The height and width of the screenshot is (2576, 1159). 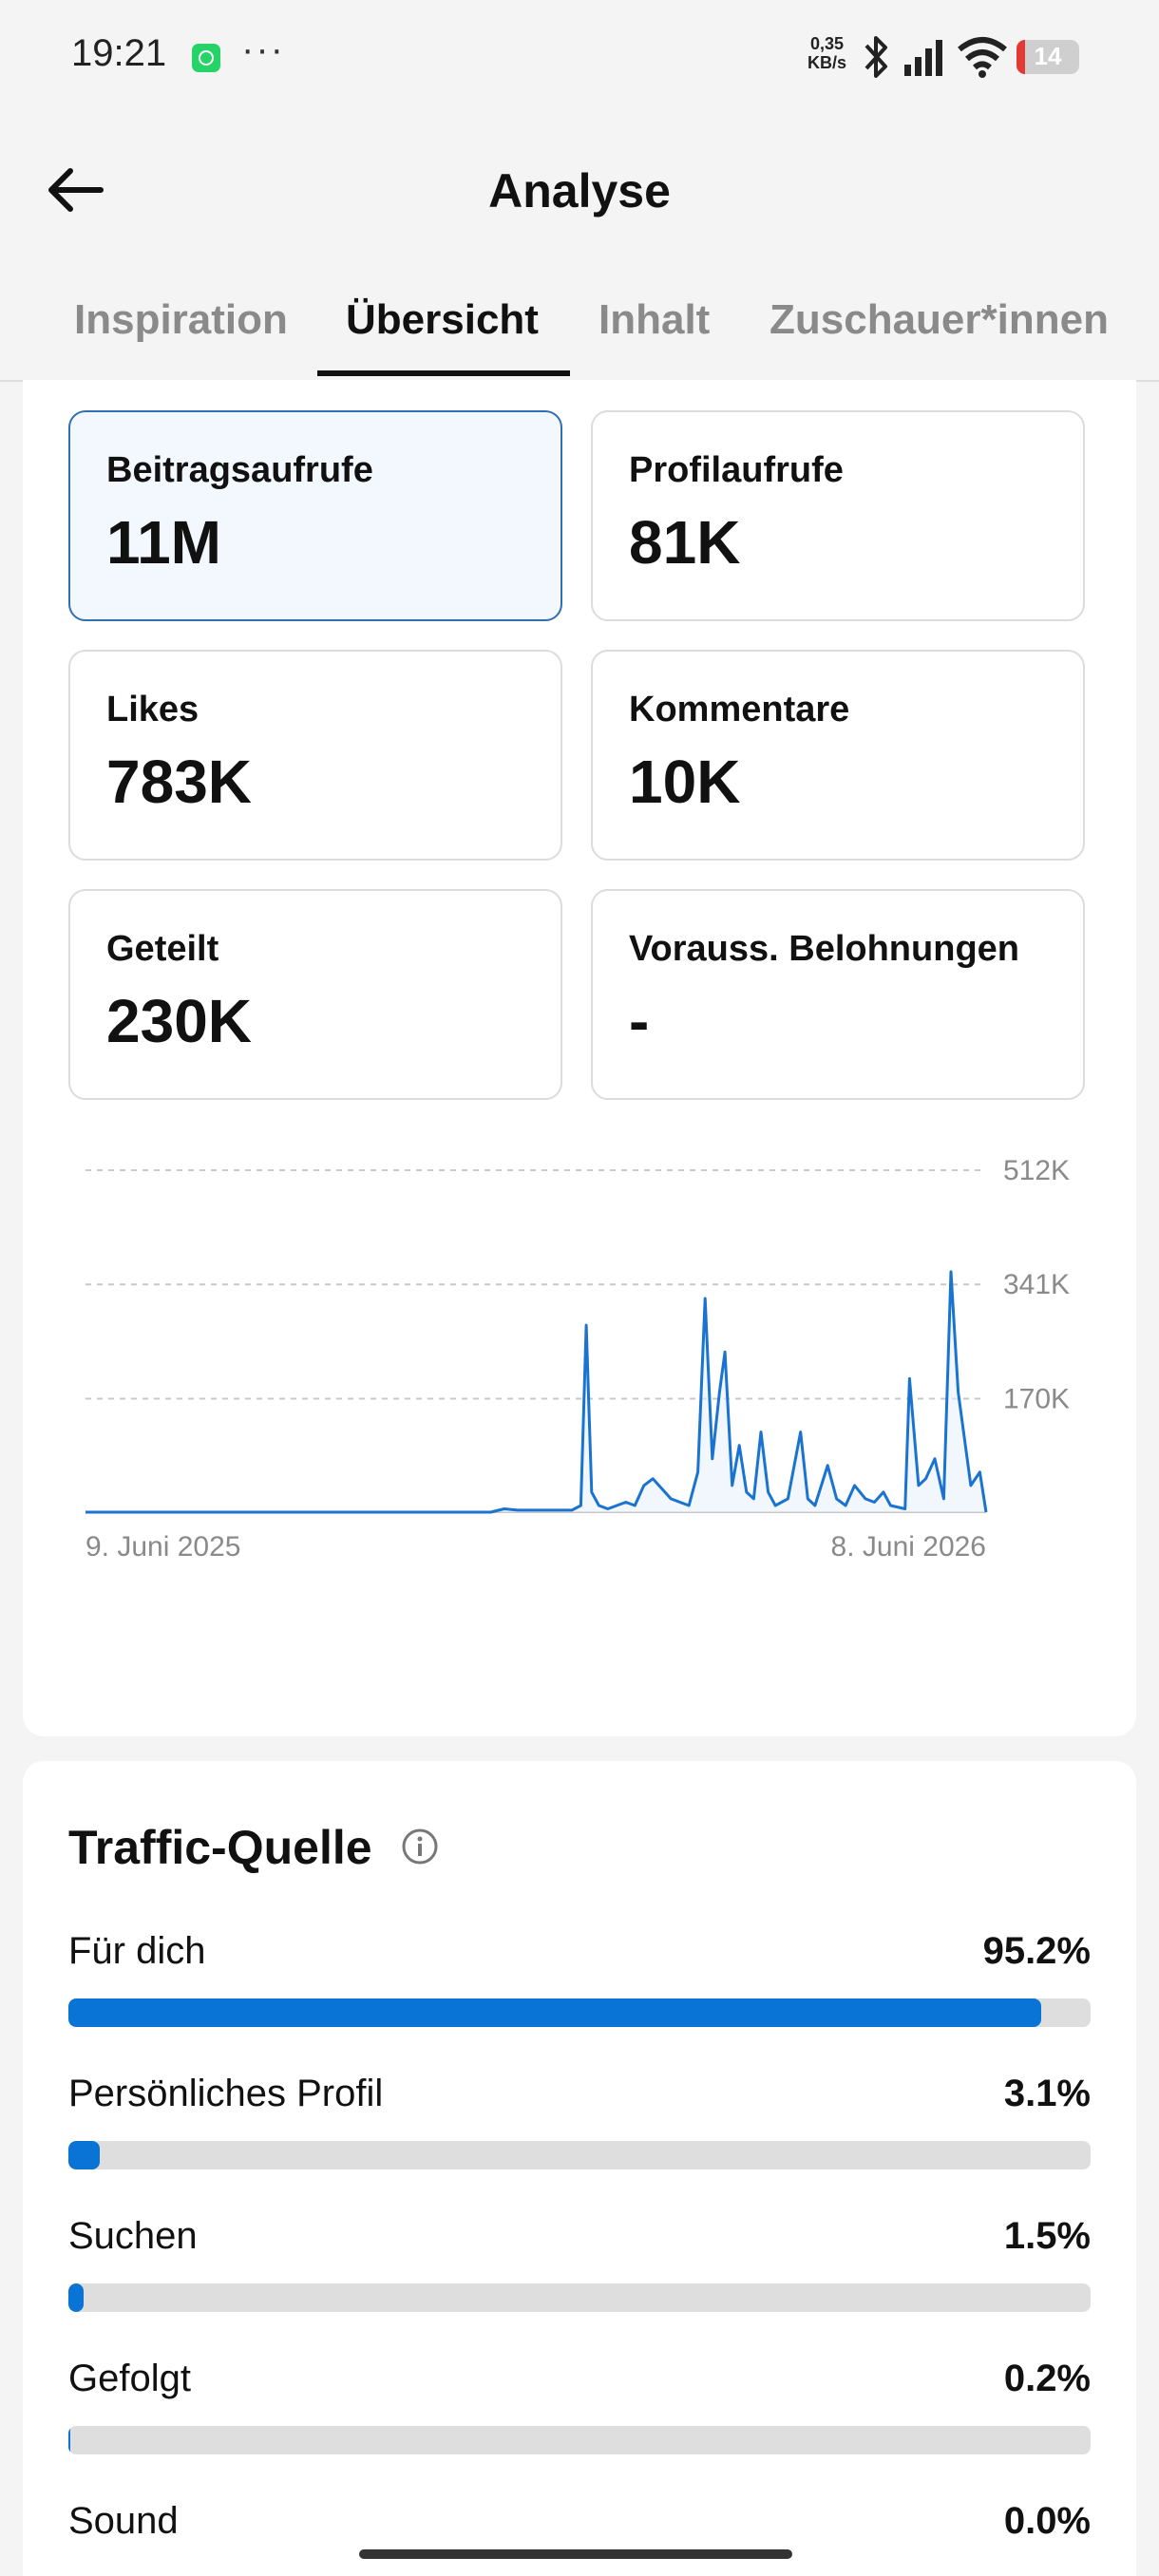 What do you see at coordinates (123, 2521) in the screenshot?
I see `traffic-label: Sound` at bounding box center [123, 2521].